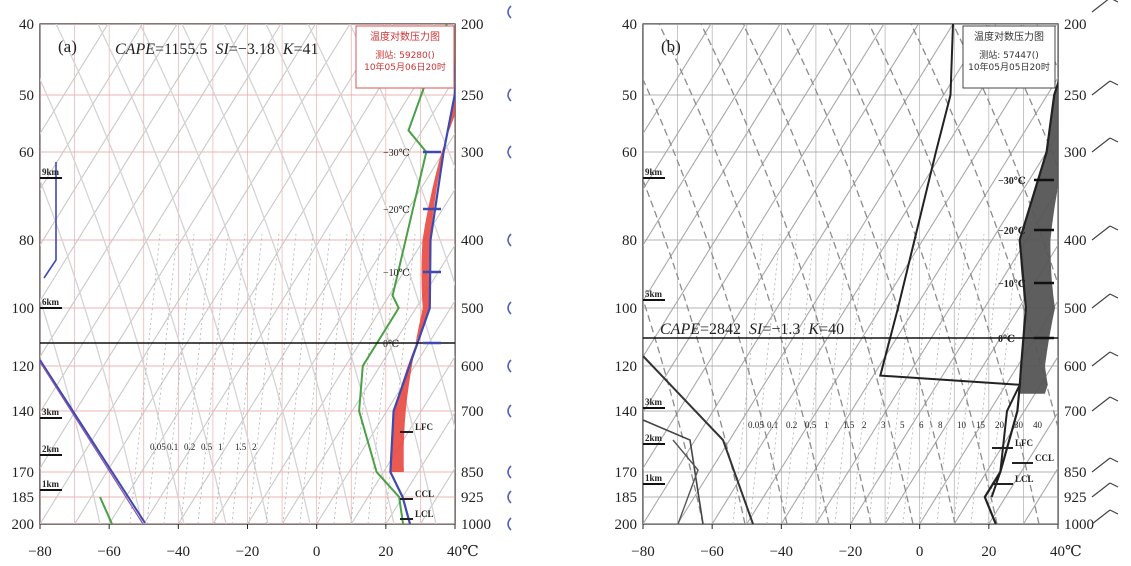  I want to click on left-axis-tick-label: 120, so click(626, 367).